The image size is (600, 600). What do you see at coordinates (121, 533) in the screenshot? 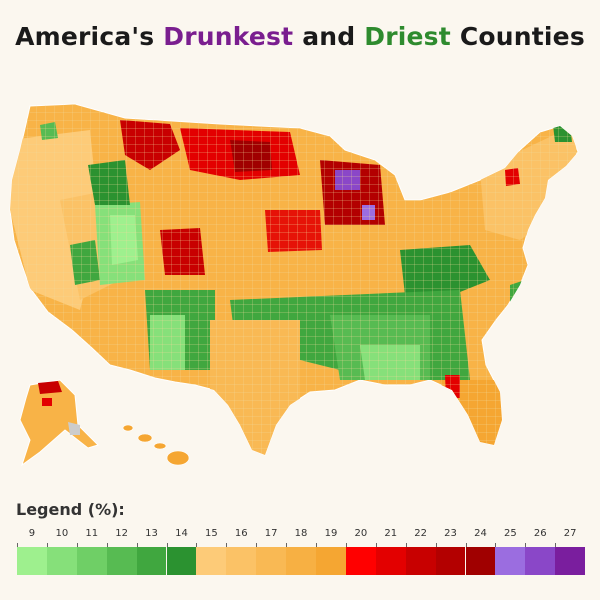
I see `legend-value: 12` at bounding box center [121, 533].